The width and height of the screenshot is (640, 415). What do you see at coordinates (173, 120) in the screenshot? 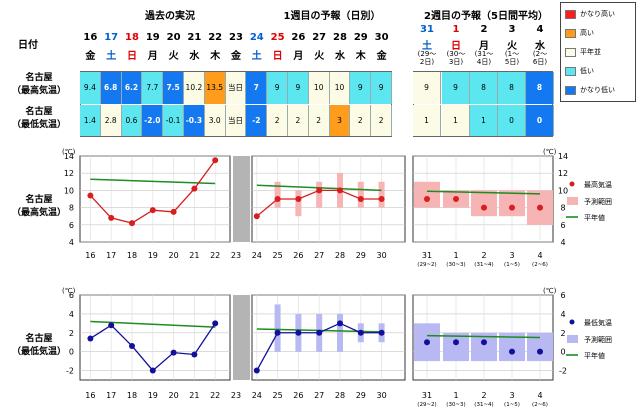
I see `min-row-cell: -0.1` at bounding box center [173, 120].